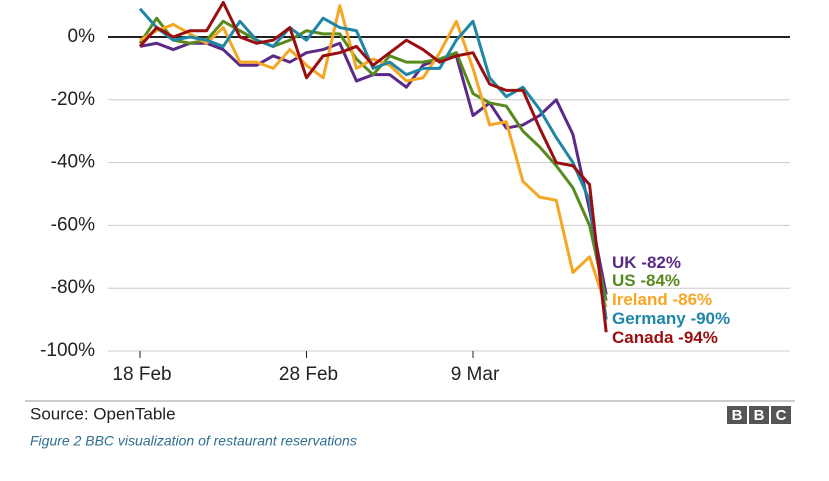 This screenshot has height=481, width=829. Describe the element at coordinates (661, 262) in the screenshot. I see `value-label: -82%` at that location.